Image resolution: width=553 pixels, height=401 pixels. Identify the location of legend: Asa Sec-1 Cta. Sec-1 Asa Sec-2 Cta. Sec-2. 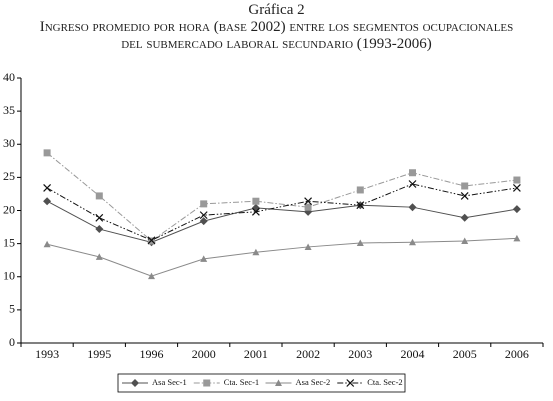
(261, 383).